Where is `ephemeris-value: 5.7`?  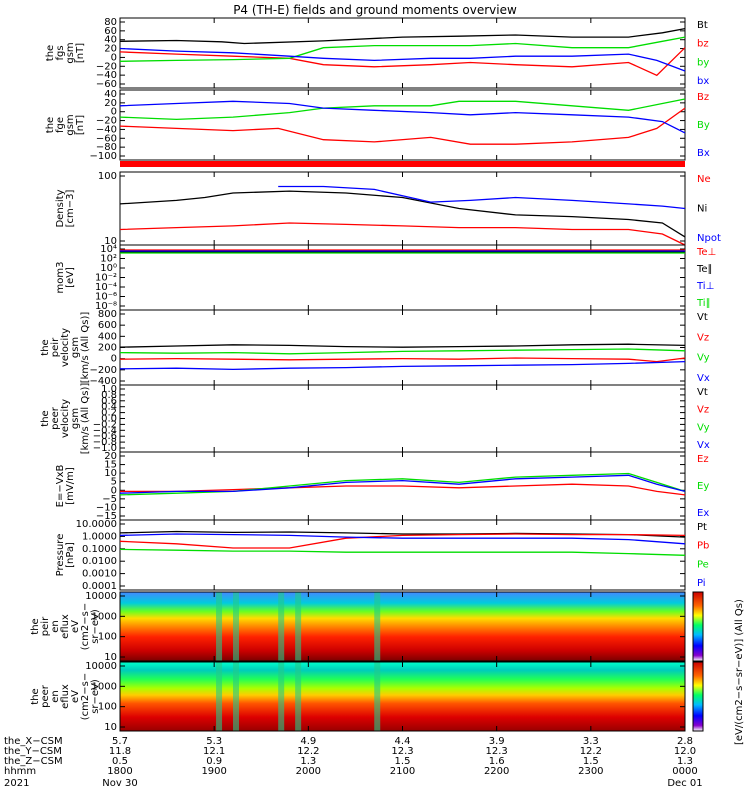
ephemeris-value: 5.7 is located at coordinates (120, 741).